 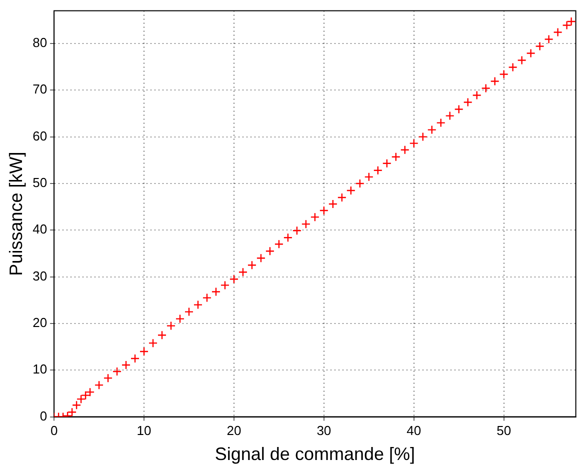 I want to click on x-tick-label: 0, so click(x=54, y=430).